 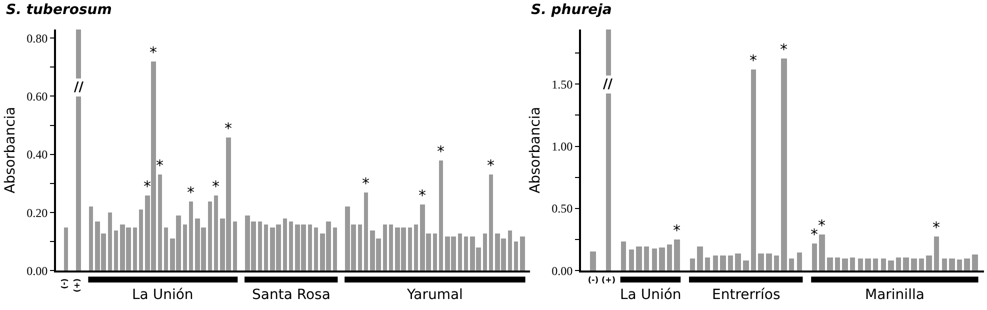 What do you see at coordinates (37, 213) in the screenshot?
I see `y-tick-label: 0.20` at bounding box center [37, 213].